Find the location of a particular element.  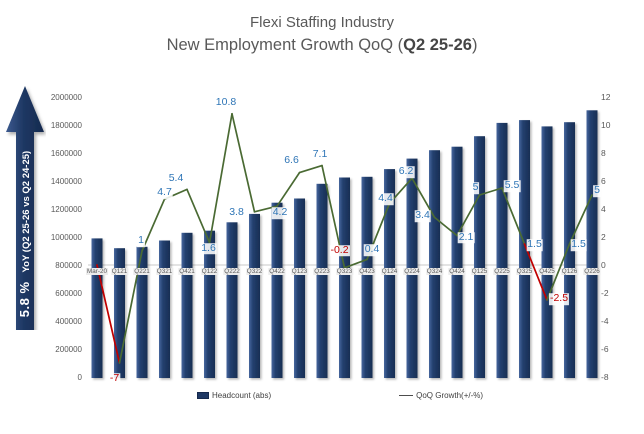

x-axis-category-label: Q324 is located at coordinates (434, 271).